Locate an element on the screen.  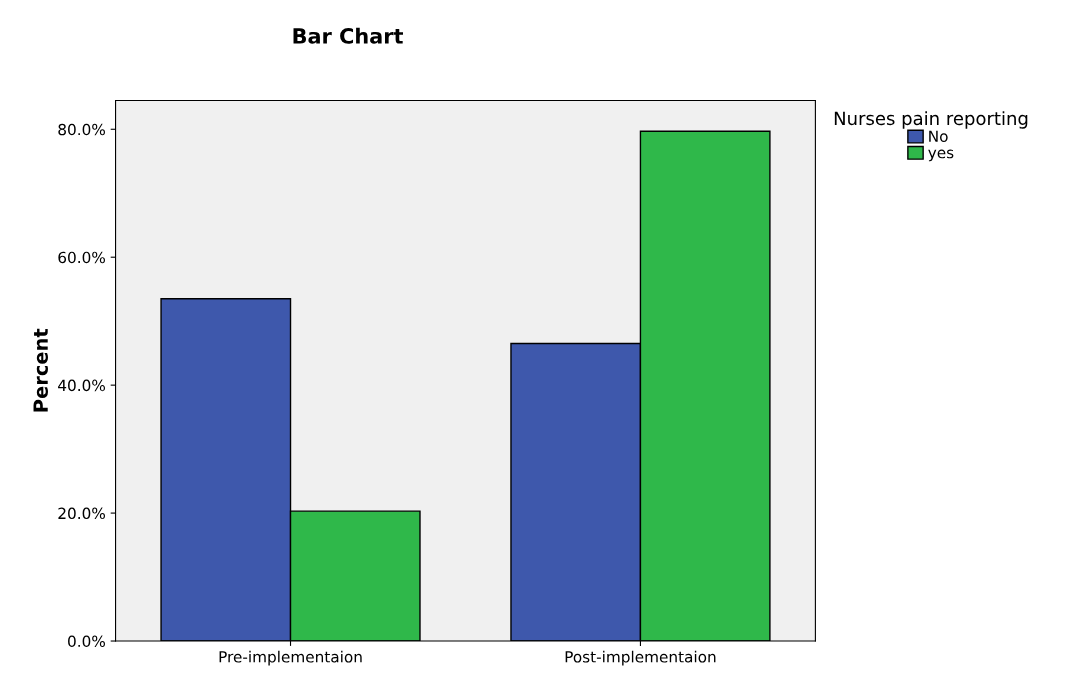
y-axis-title: Percent is located at coordinates (40, 370).